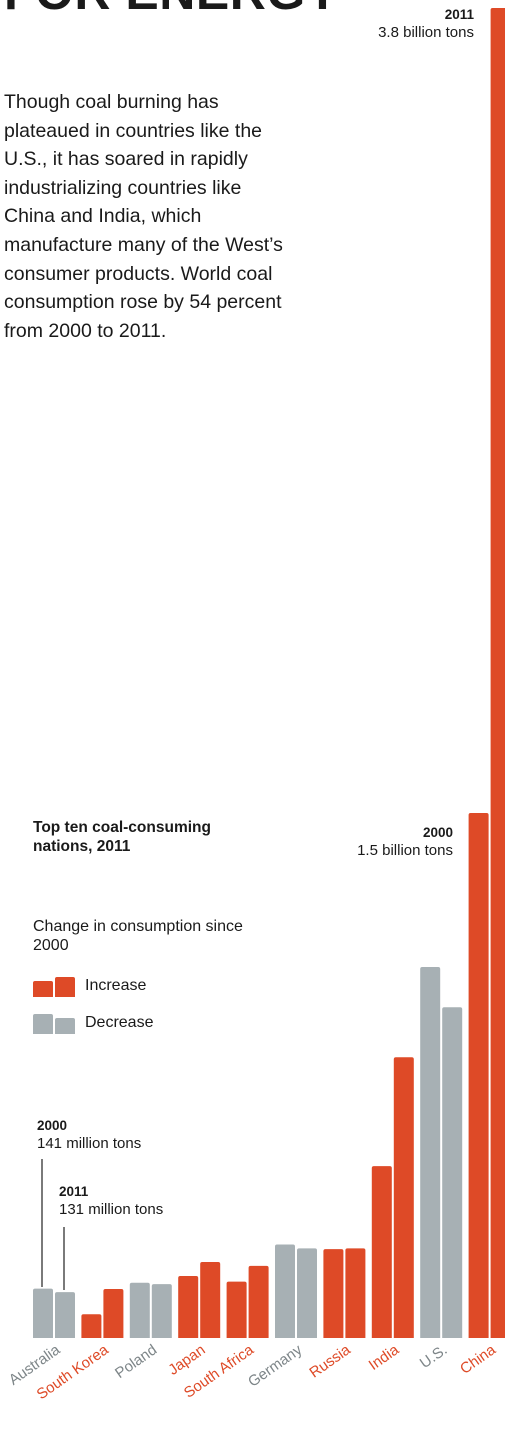 This screenshot has height=1431, width=505. What do you see at coordinates (89, 1143) in the screenshot?
I see `australia-2000-value: 141 million tons` at bounding box center [89, 1143].